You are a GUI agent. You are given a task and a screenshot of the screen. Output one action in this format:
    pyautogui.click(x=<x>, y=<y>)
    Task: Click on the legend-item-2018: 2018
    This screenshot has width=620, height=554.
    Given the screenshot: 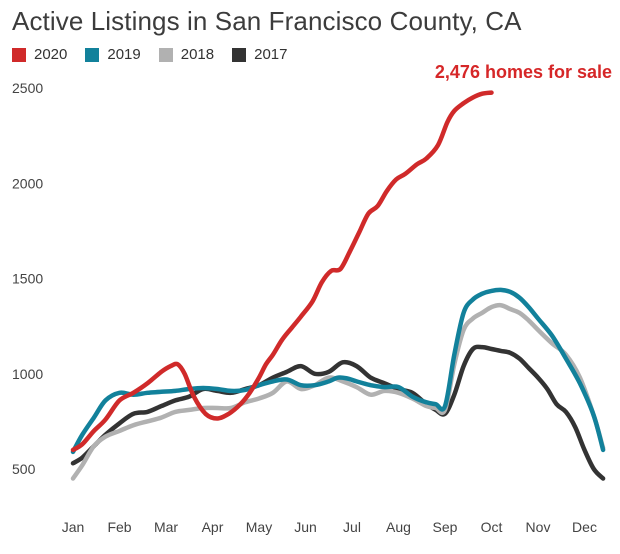 What is the action you would take?
    pyautogui.click(x=186, y=54)
    